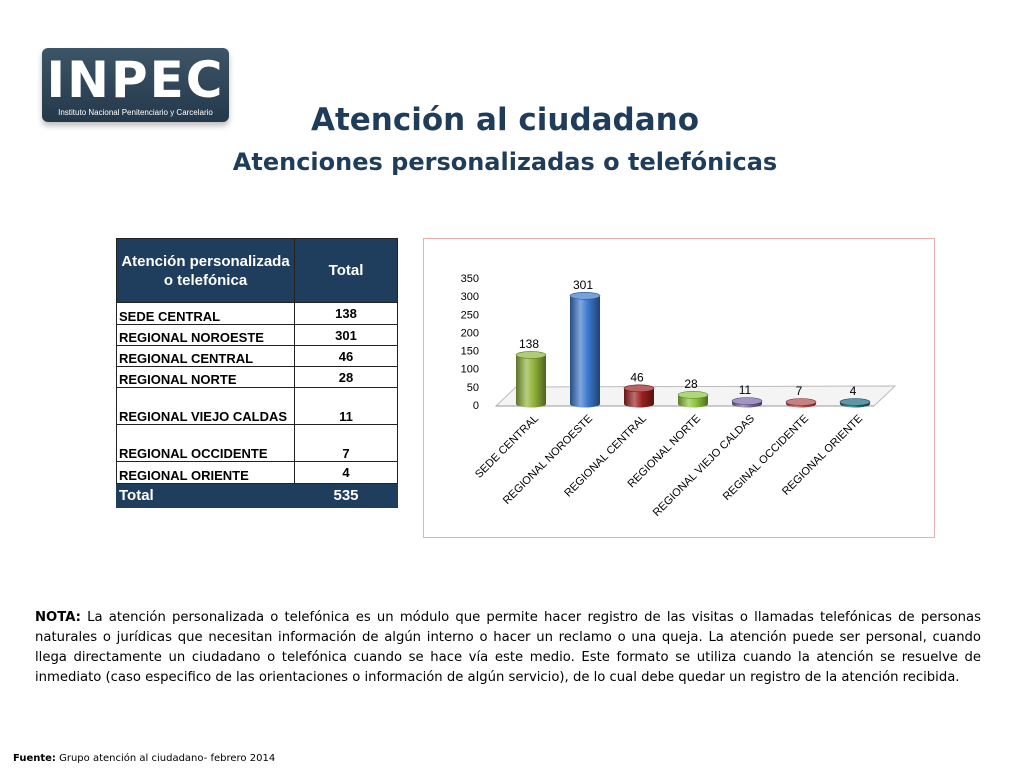 The height and width of the screenshot is (768, 1024). I want to click on table-cell-value: 46, so click(346, 356).